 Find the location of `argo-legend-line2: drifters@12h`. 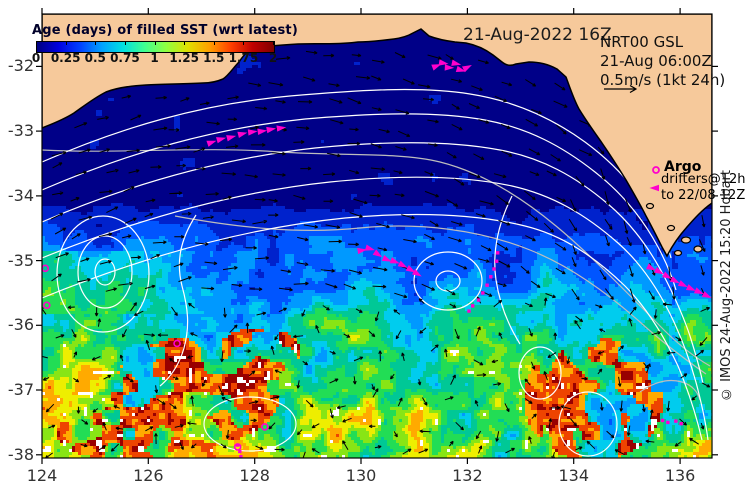

argo-legend-line2: drifters@12h is located at coordinates (703, 179).